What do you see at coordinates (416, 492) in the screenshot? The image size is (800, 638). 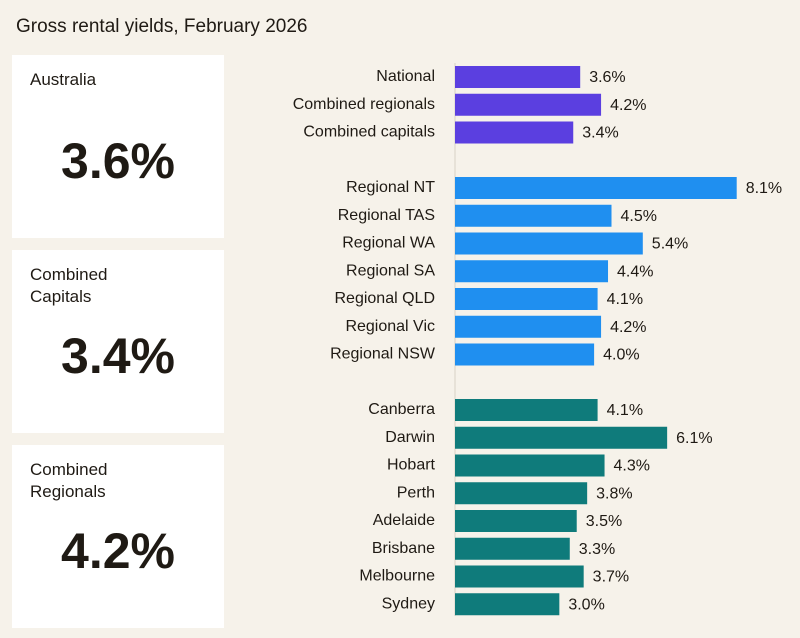 I see `category-label: Perth` at bounding box center [416, 492].